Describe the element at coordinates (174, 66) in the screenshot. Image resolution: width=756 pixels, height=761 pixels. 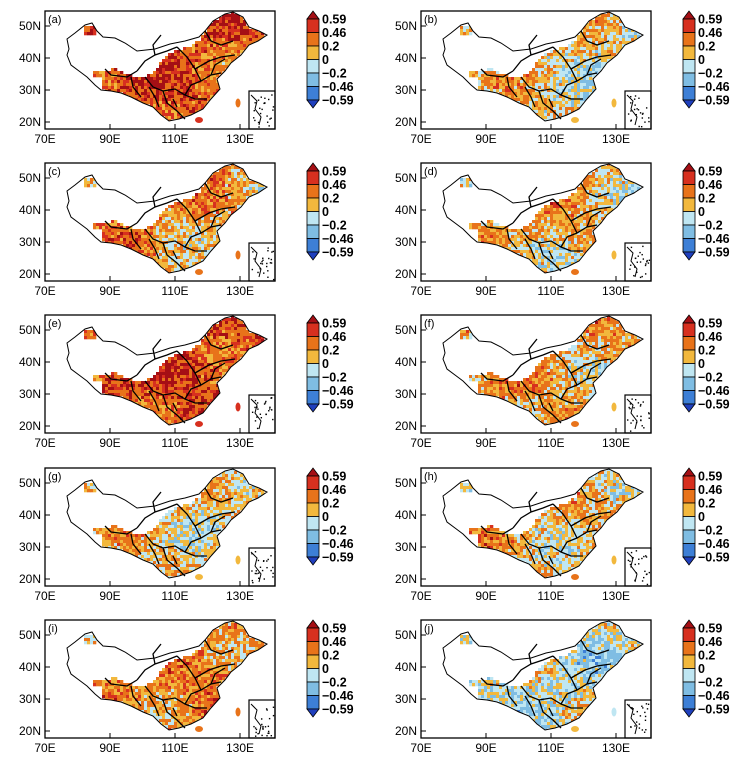
I see `shaded-field` at that location.